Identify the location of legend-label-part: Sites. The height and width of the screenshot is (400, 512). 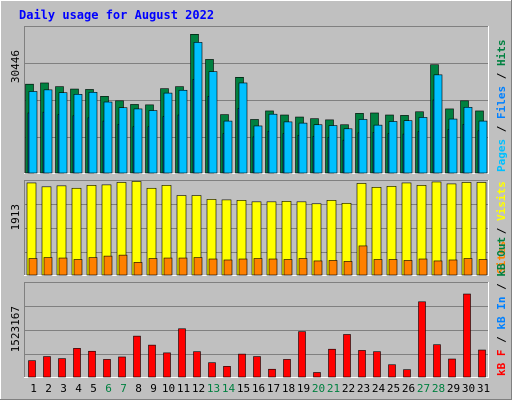
(501, 257).